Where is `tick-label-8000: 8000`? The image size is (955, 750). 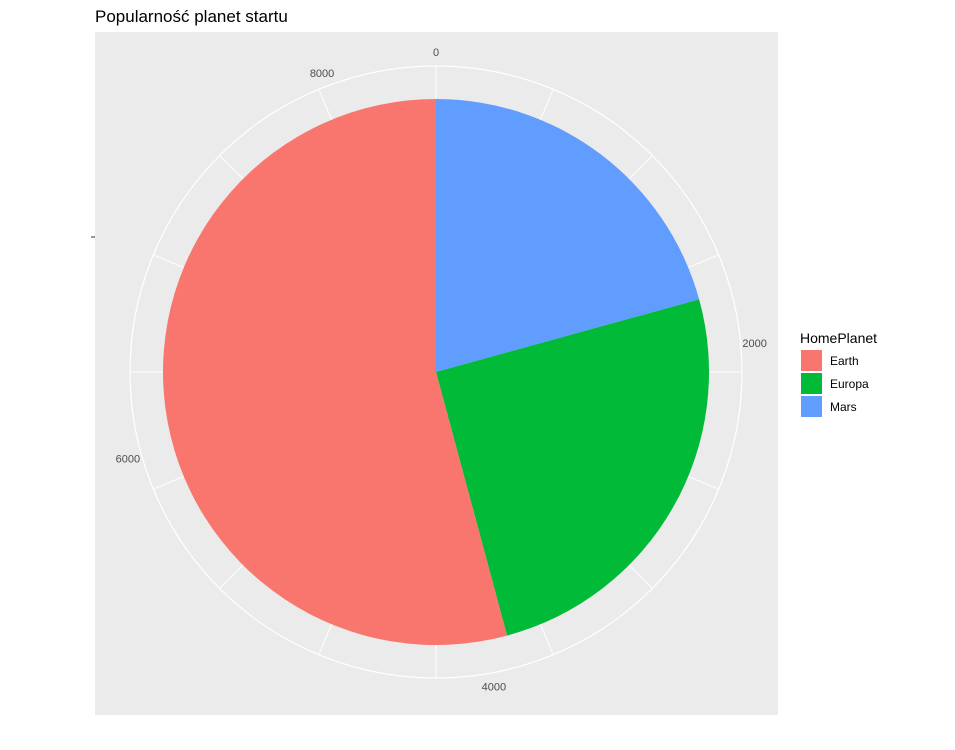
tick-label-8000: 8000 is located at coordinates (322, 74).